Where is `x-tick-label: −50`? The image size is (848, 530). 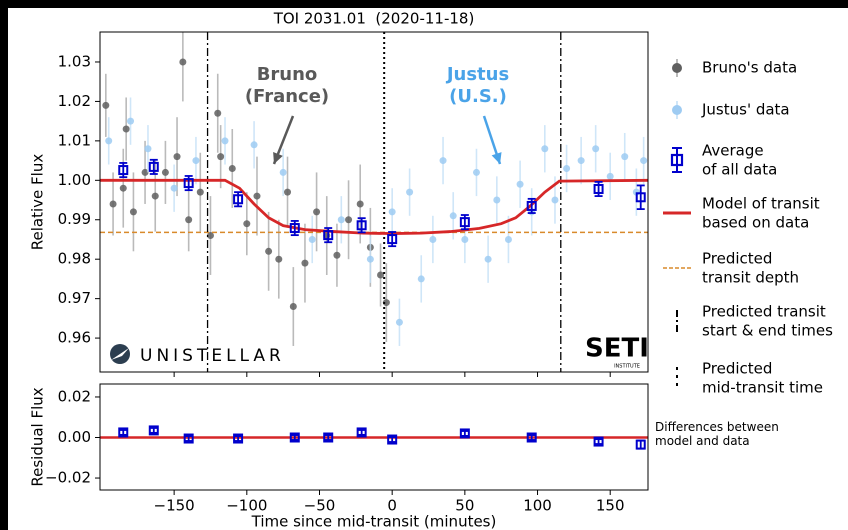
x-tick-label: −50 is located at coordinates (320, 506).